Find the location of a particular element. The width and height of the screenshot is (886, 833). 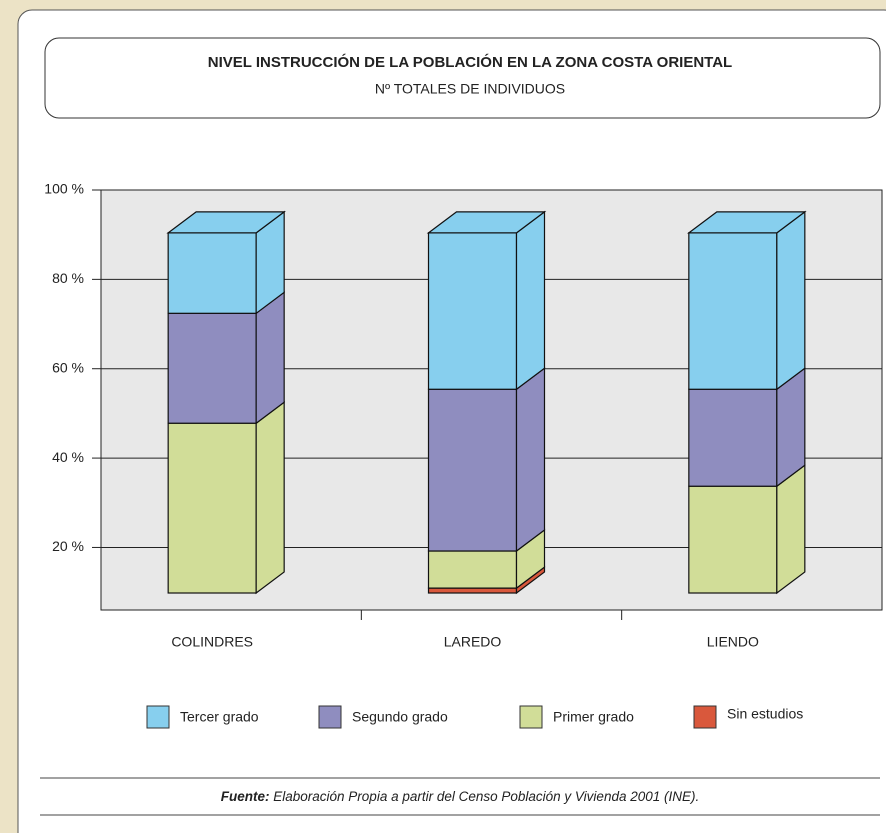

title-box is located at coordinates (462, 78).